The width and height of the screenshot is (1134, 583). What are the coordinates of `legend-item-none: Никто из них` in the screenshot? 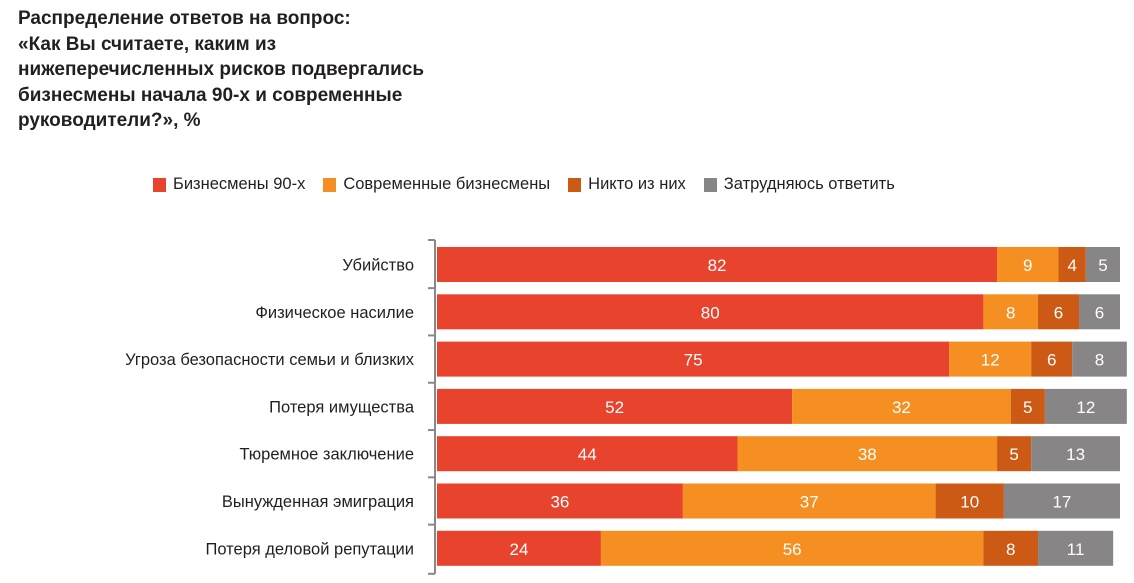 It's located at (627, 184).